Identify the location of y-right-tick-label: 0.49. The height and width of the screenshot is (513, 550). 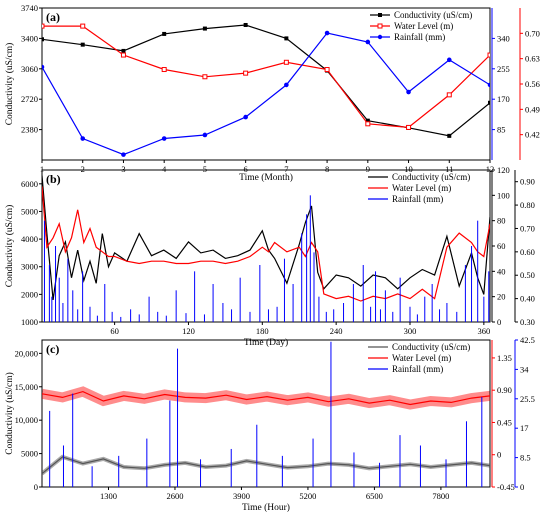
(532, 109).